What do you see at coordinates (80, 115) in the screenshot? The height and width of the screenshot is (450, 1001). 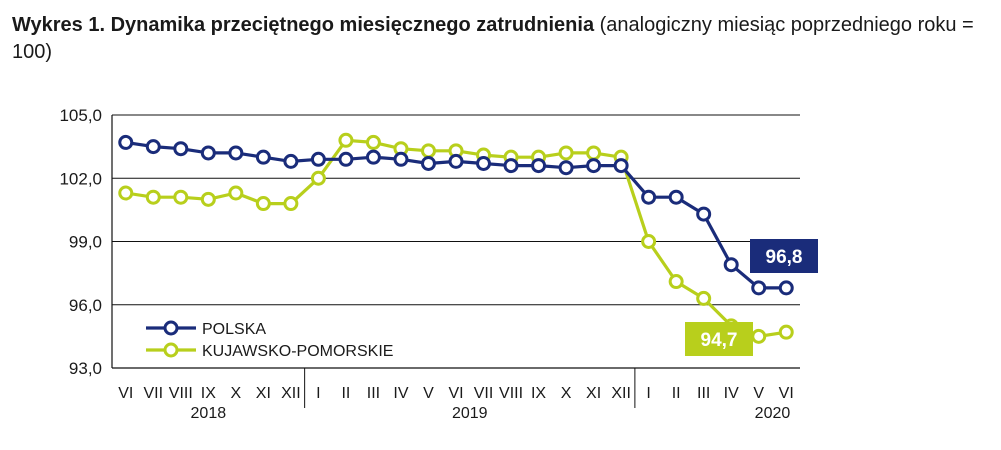 I see `y-tick-label: 105,0` at bounding box center [80, 115].